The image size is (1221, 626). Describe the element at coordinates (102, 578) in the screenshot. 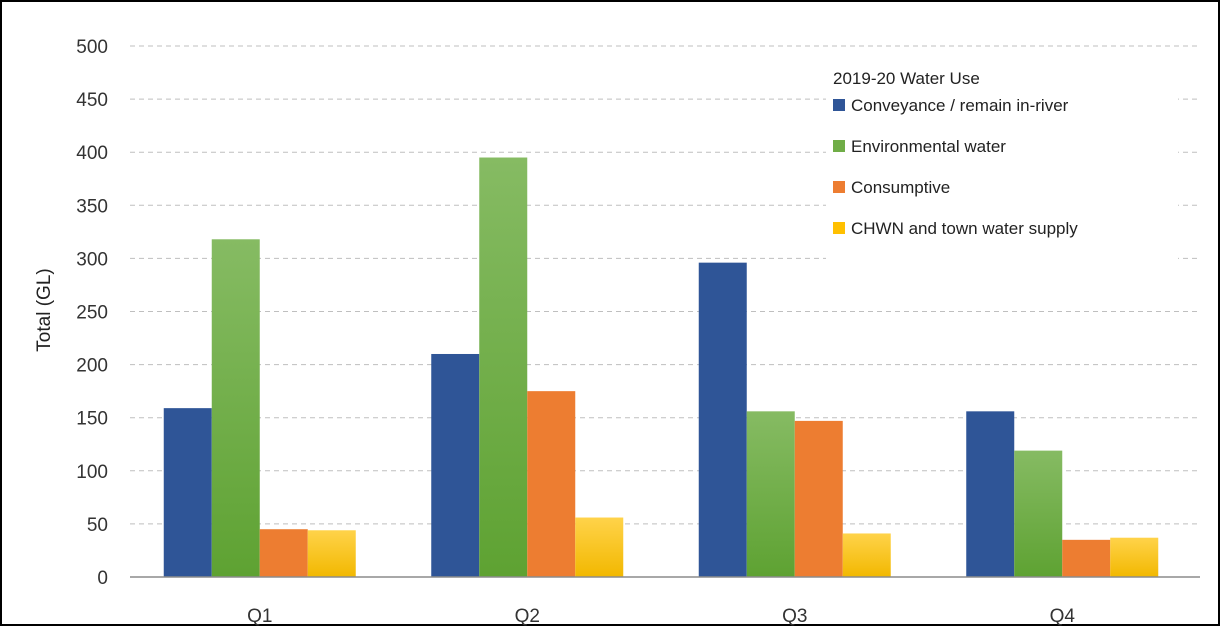

I see `y-tick-label: 0` at that location.